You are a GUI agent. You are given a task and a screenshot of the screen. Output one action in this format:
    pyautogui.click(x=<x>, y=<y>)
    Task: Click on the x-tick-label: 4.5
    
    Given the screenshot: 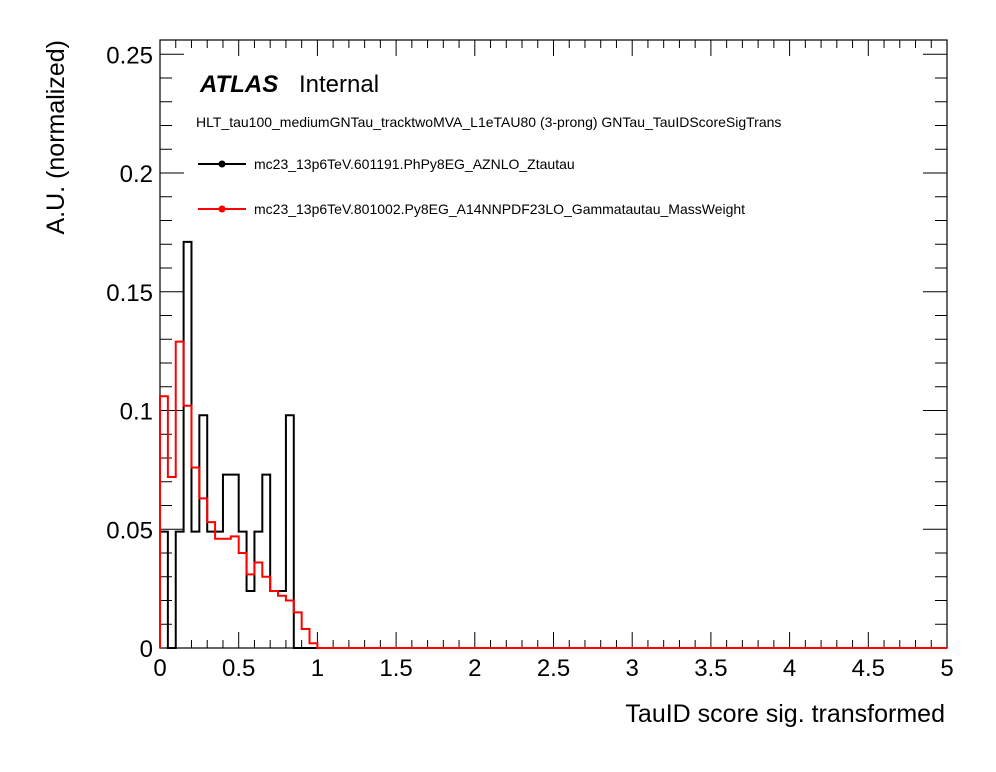 What is the action you would take?
    pyautogui.click(x=868, y=668)
    